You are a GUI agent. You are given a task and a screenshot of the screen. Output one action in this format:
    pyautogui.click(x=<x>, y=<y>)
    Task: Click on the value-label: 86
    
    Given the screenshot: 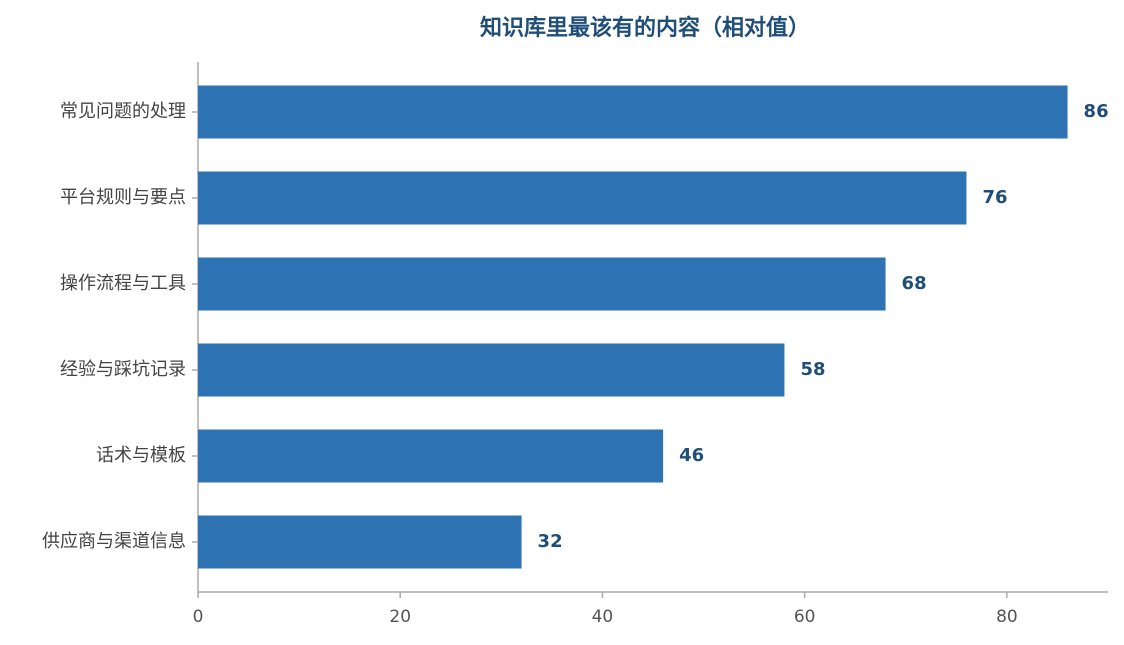 What is the action you would take?
    pyautogui.click(x=1096, y=111)
    